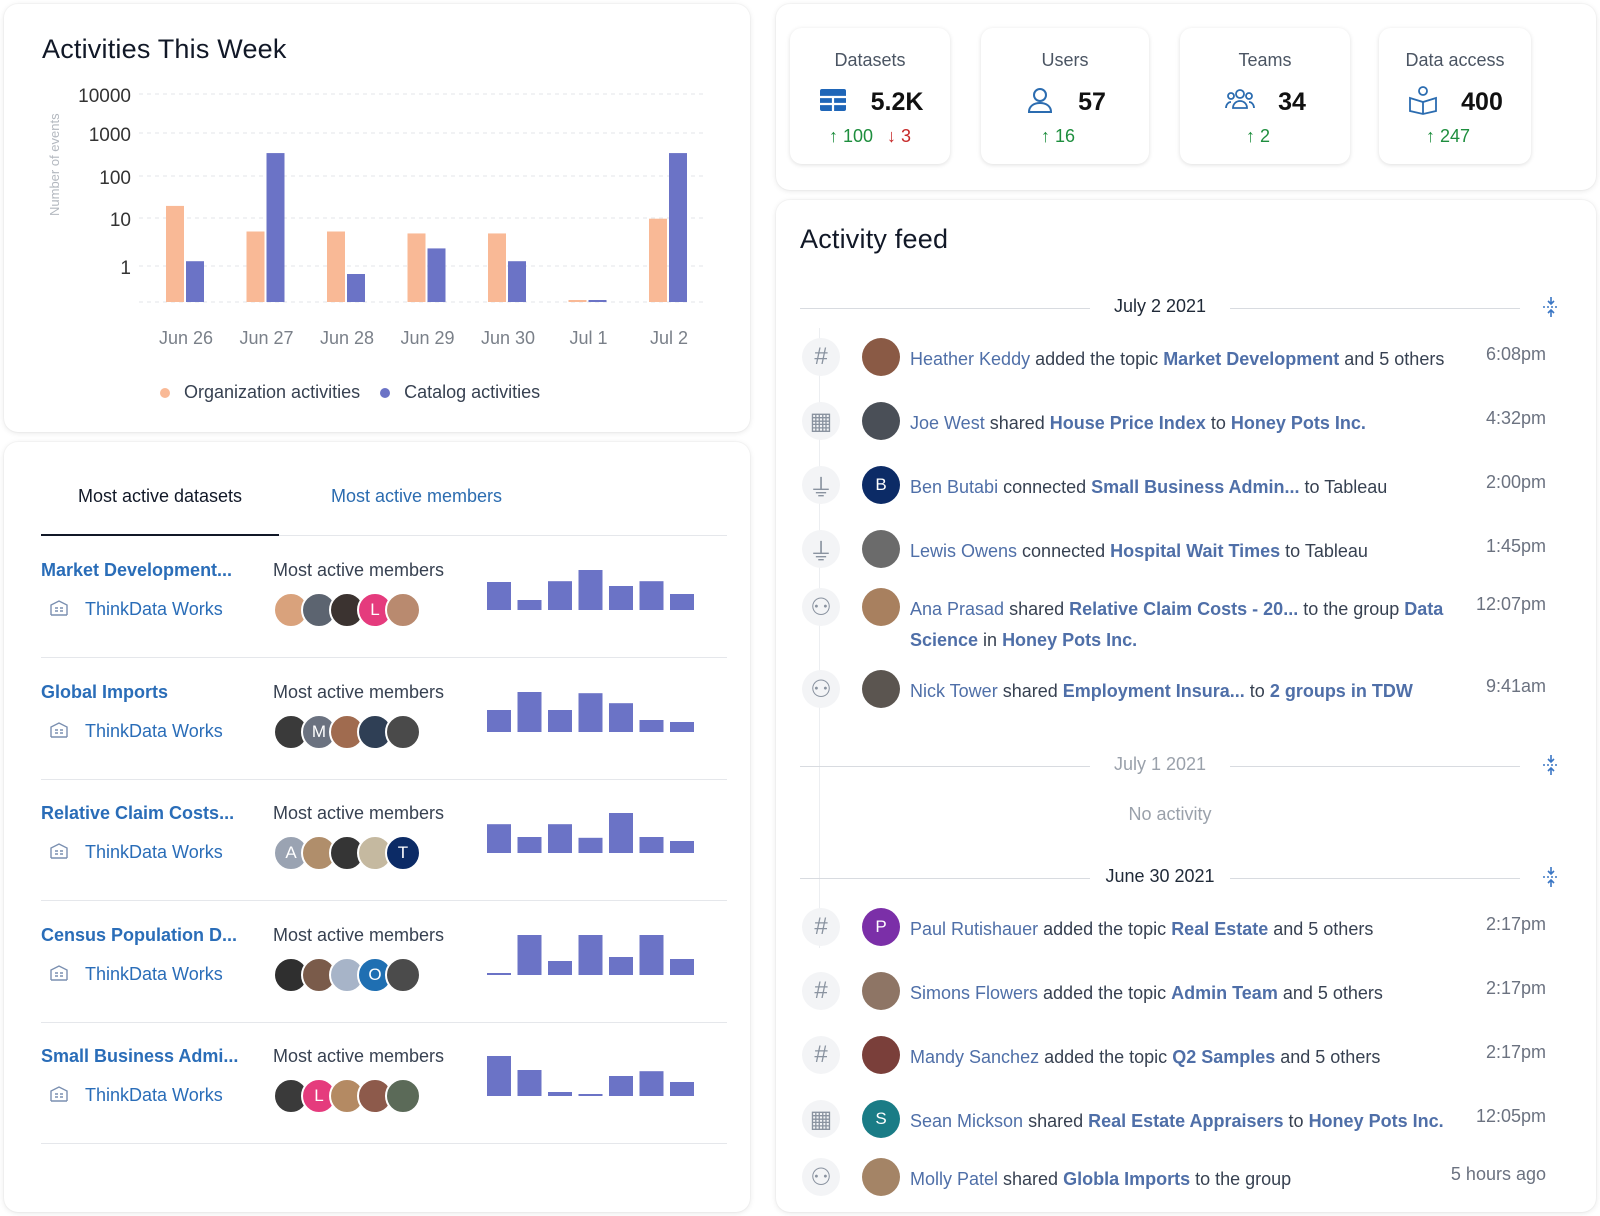 This screenshot has height=1216, width=1600. Describe the element at coordinates (821, 1177) in the screenshot. I see `group-icon: ⚇` at that location.